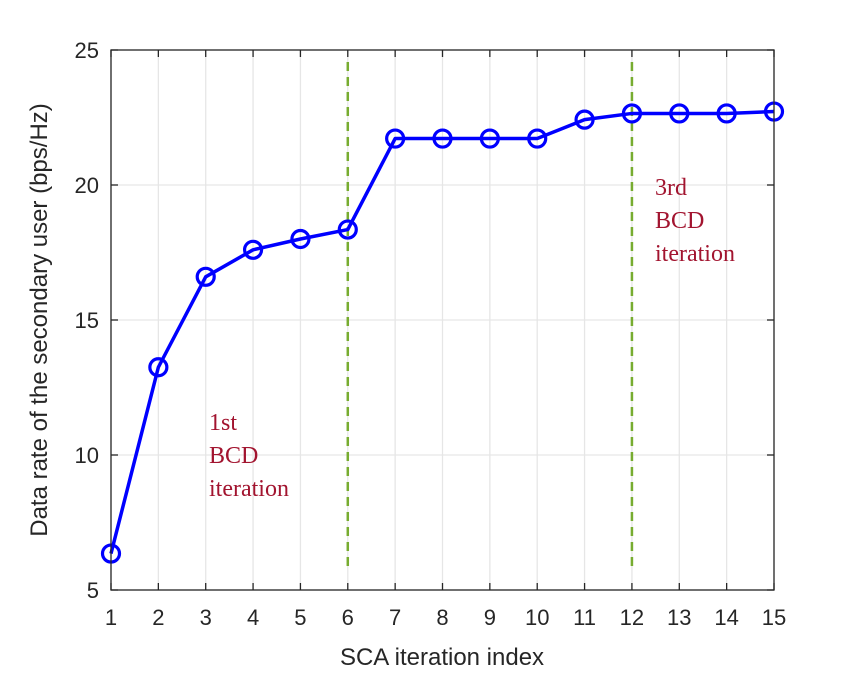  Describe the element at coordinates (348, 617) in the screenshot. I see `x-tick-label: 6` at that location.